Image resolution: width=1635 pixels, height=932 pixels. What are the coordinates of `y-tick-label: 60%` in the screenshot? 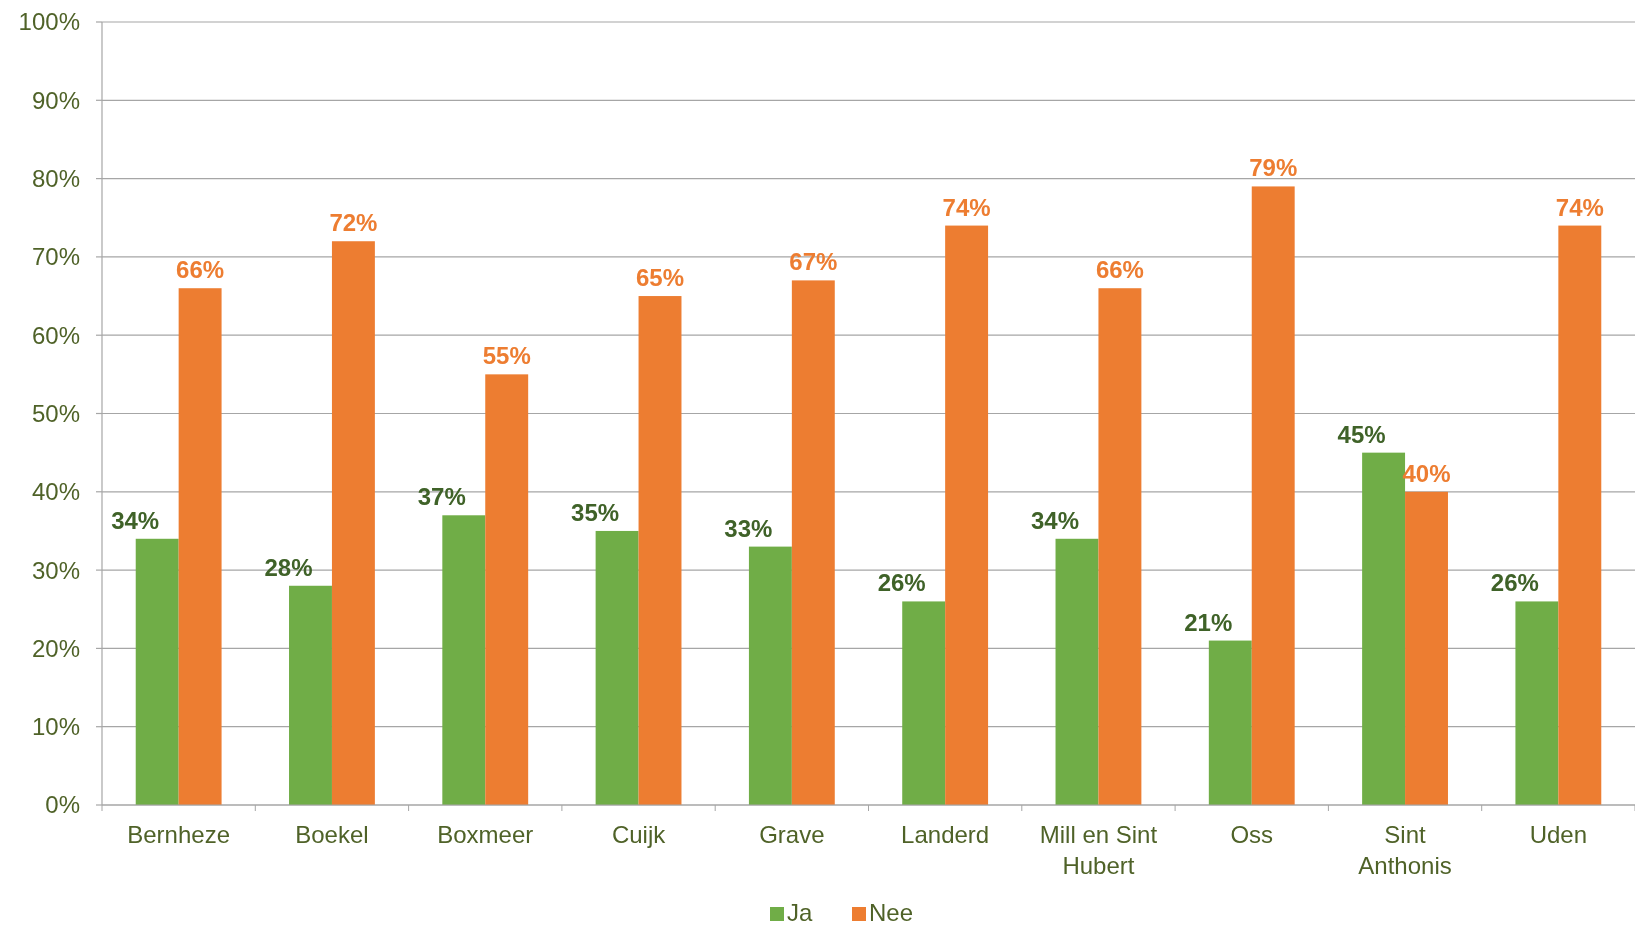 It's located at (55, 335).